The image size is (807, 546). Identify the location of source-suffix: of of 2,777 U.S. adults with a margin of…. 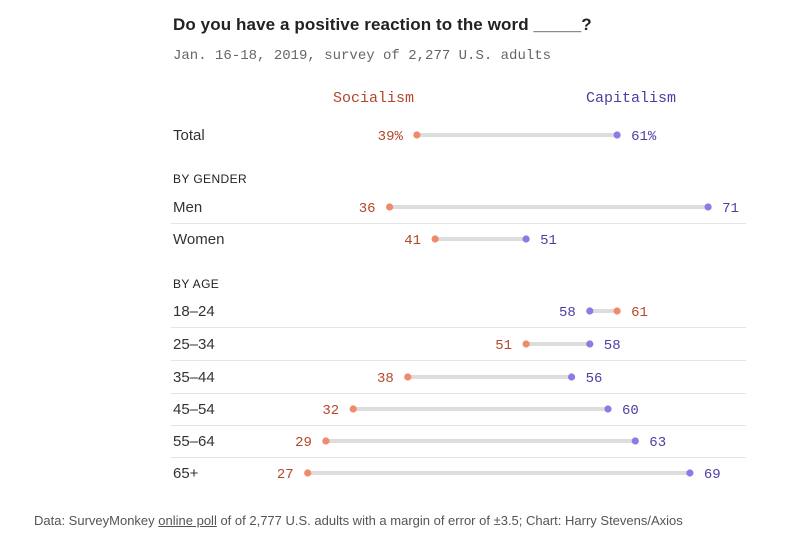
(449, 520).